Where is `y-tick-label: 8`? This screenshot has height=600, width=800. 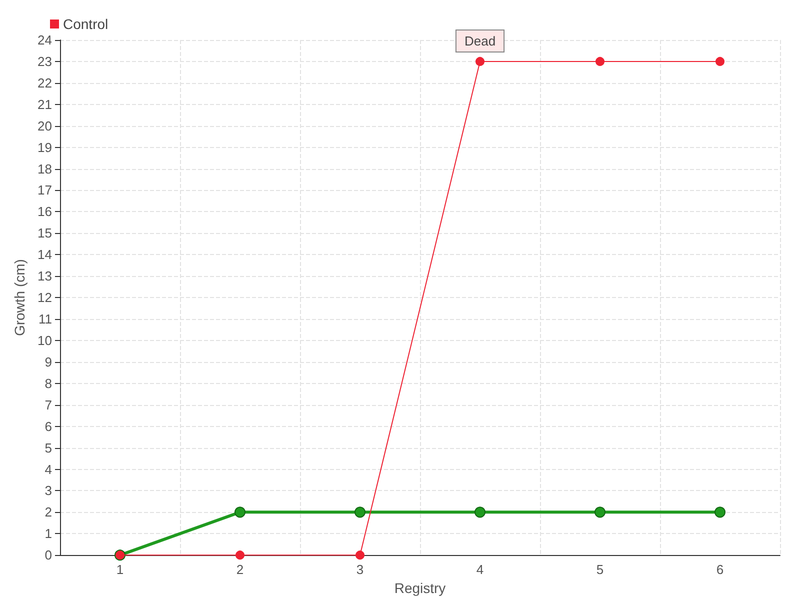 y-tick-label: 8 is located at coordinates (48, 383).